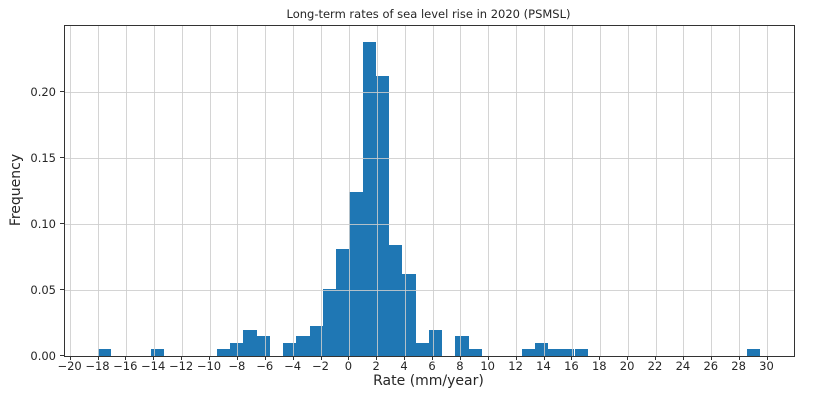 The image size is (820, 401). I want to click on x-tick-label: 2, so click(376, 366).